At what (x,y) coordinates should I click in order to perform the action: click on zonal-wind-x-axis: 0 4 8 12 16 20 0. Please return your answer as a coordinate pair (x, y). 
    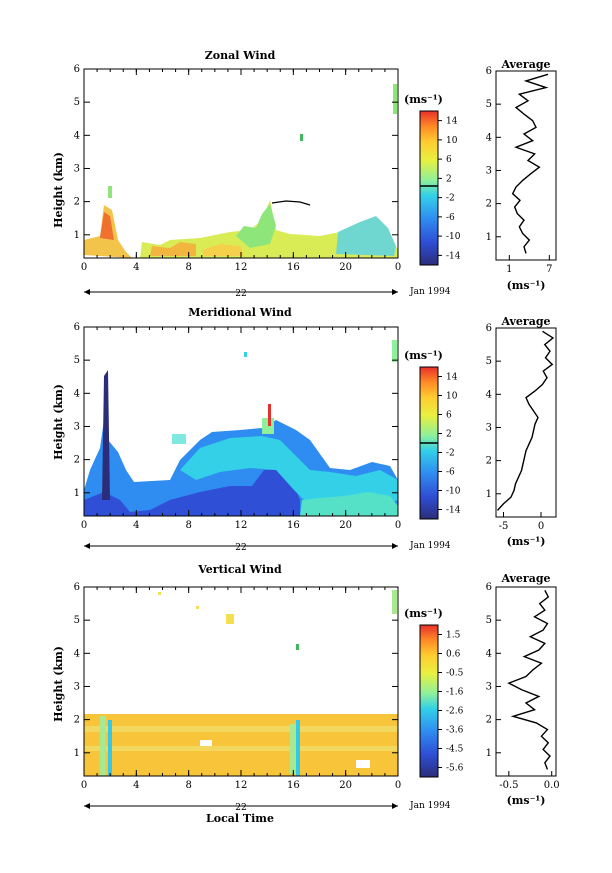
    Looking at the image, I should click on (241, 171).